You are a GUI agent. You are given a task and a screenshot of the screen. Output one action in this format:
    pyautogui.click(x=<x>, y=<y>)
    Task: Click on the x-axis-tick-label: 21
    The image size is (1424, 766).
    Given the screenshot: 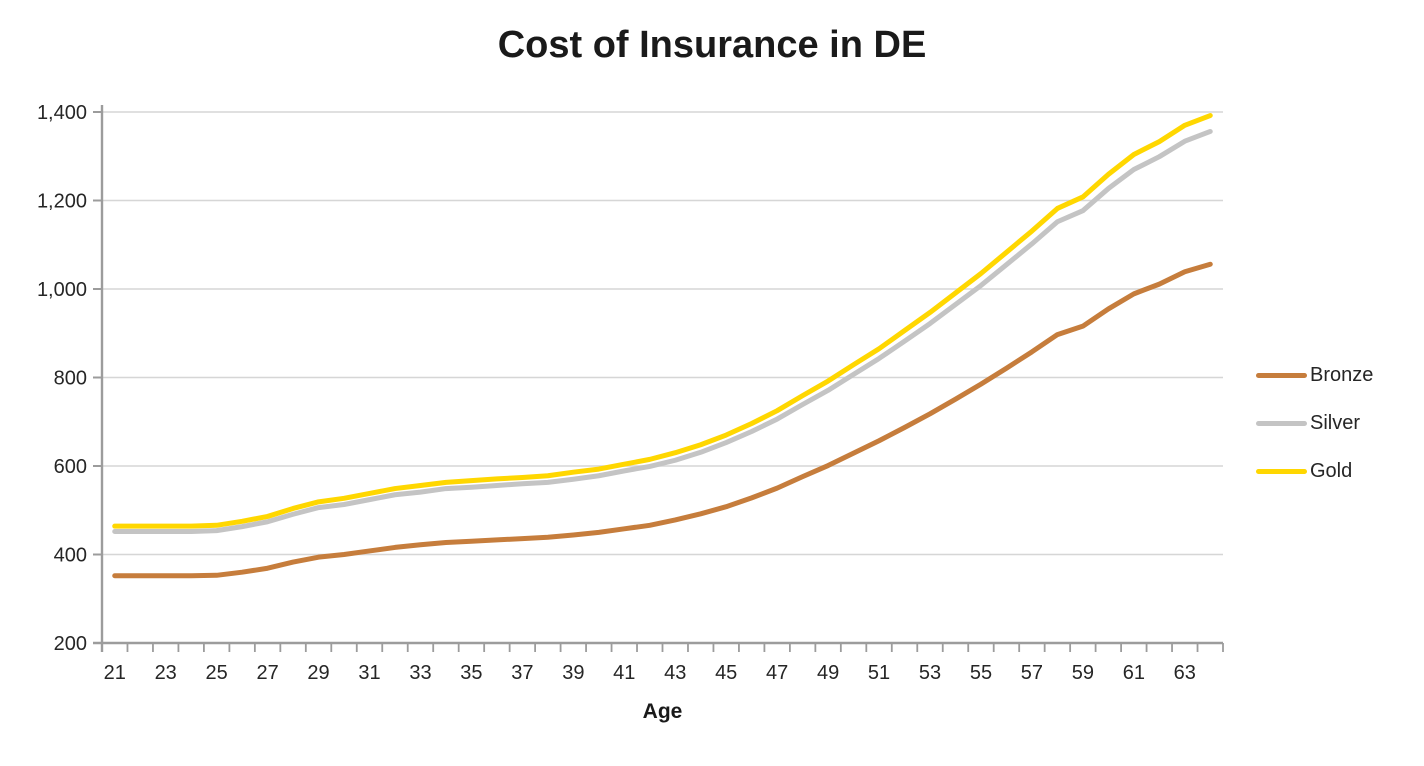 What is the action you would take?
    pyautogui.click(x=115, y=673)
    